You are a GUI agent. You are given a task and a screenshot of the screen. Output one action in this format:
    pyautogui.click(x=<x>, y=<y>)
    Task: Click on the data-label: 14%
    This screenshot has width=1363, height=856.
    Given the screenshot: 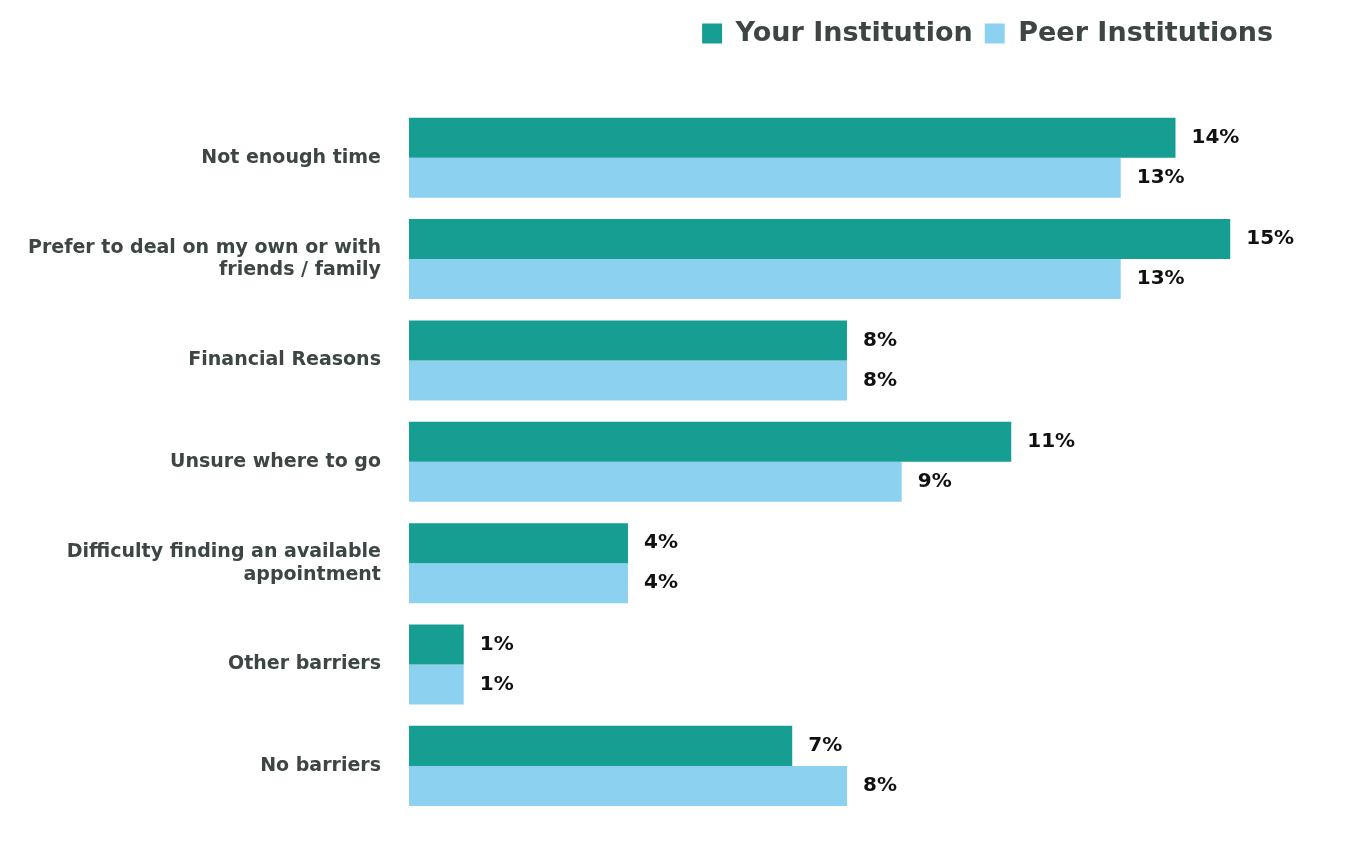 What is the action you would take?
    pyautogui.click(x=1215, y=135)
    